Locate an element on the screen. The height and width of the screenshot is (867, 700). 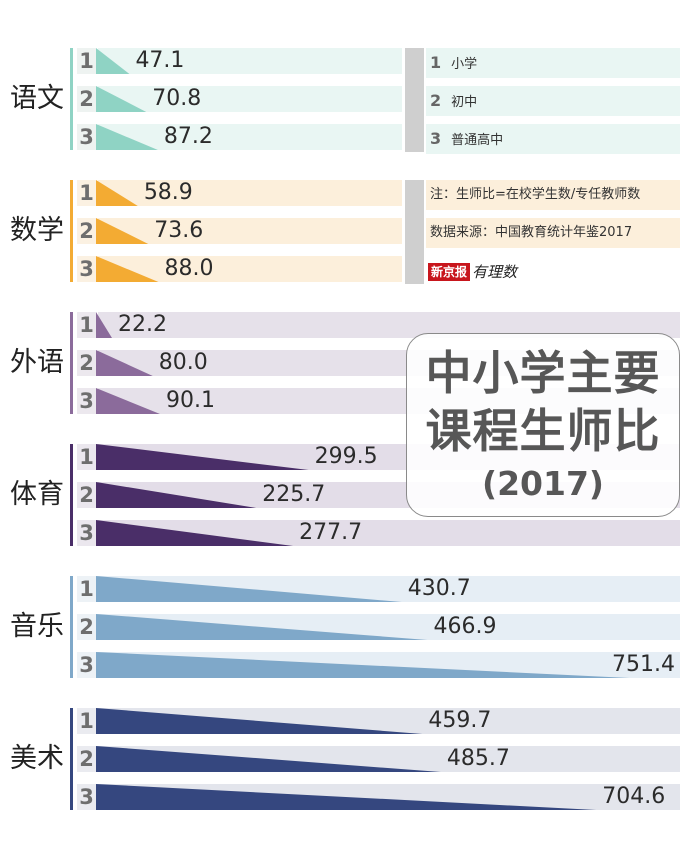
value-label: 47.1 is located at coordinates (160, 60).